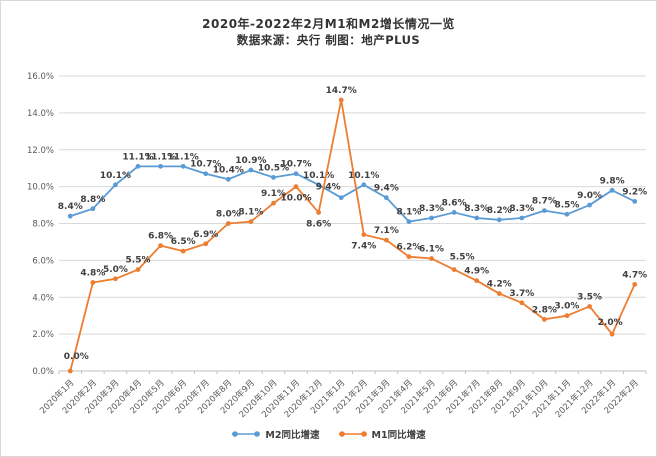 This screenshot has height=457, width=657. I want to click on m2-data-label: 9.2%, so click(634, 192).